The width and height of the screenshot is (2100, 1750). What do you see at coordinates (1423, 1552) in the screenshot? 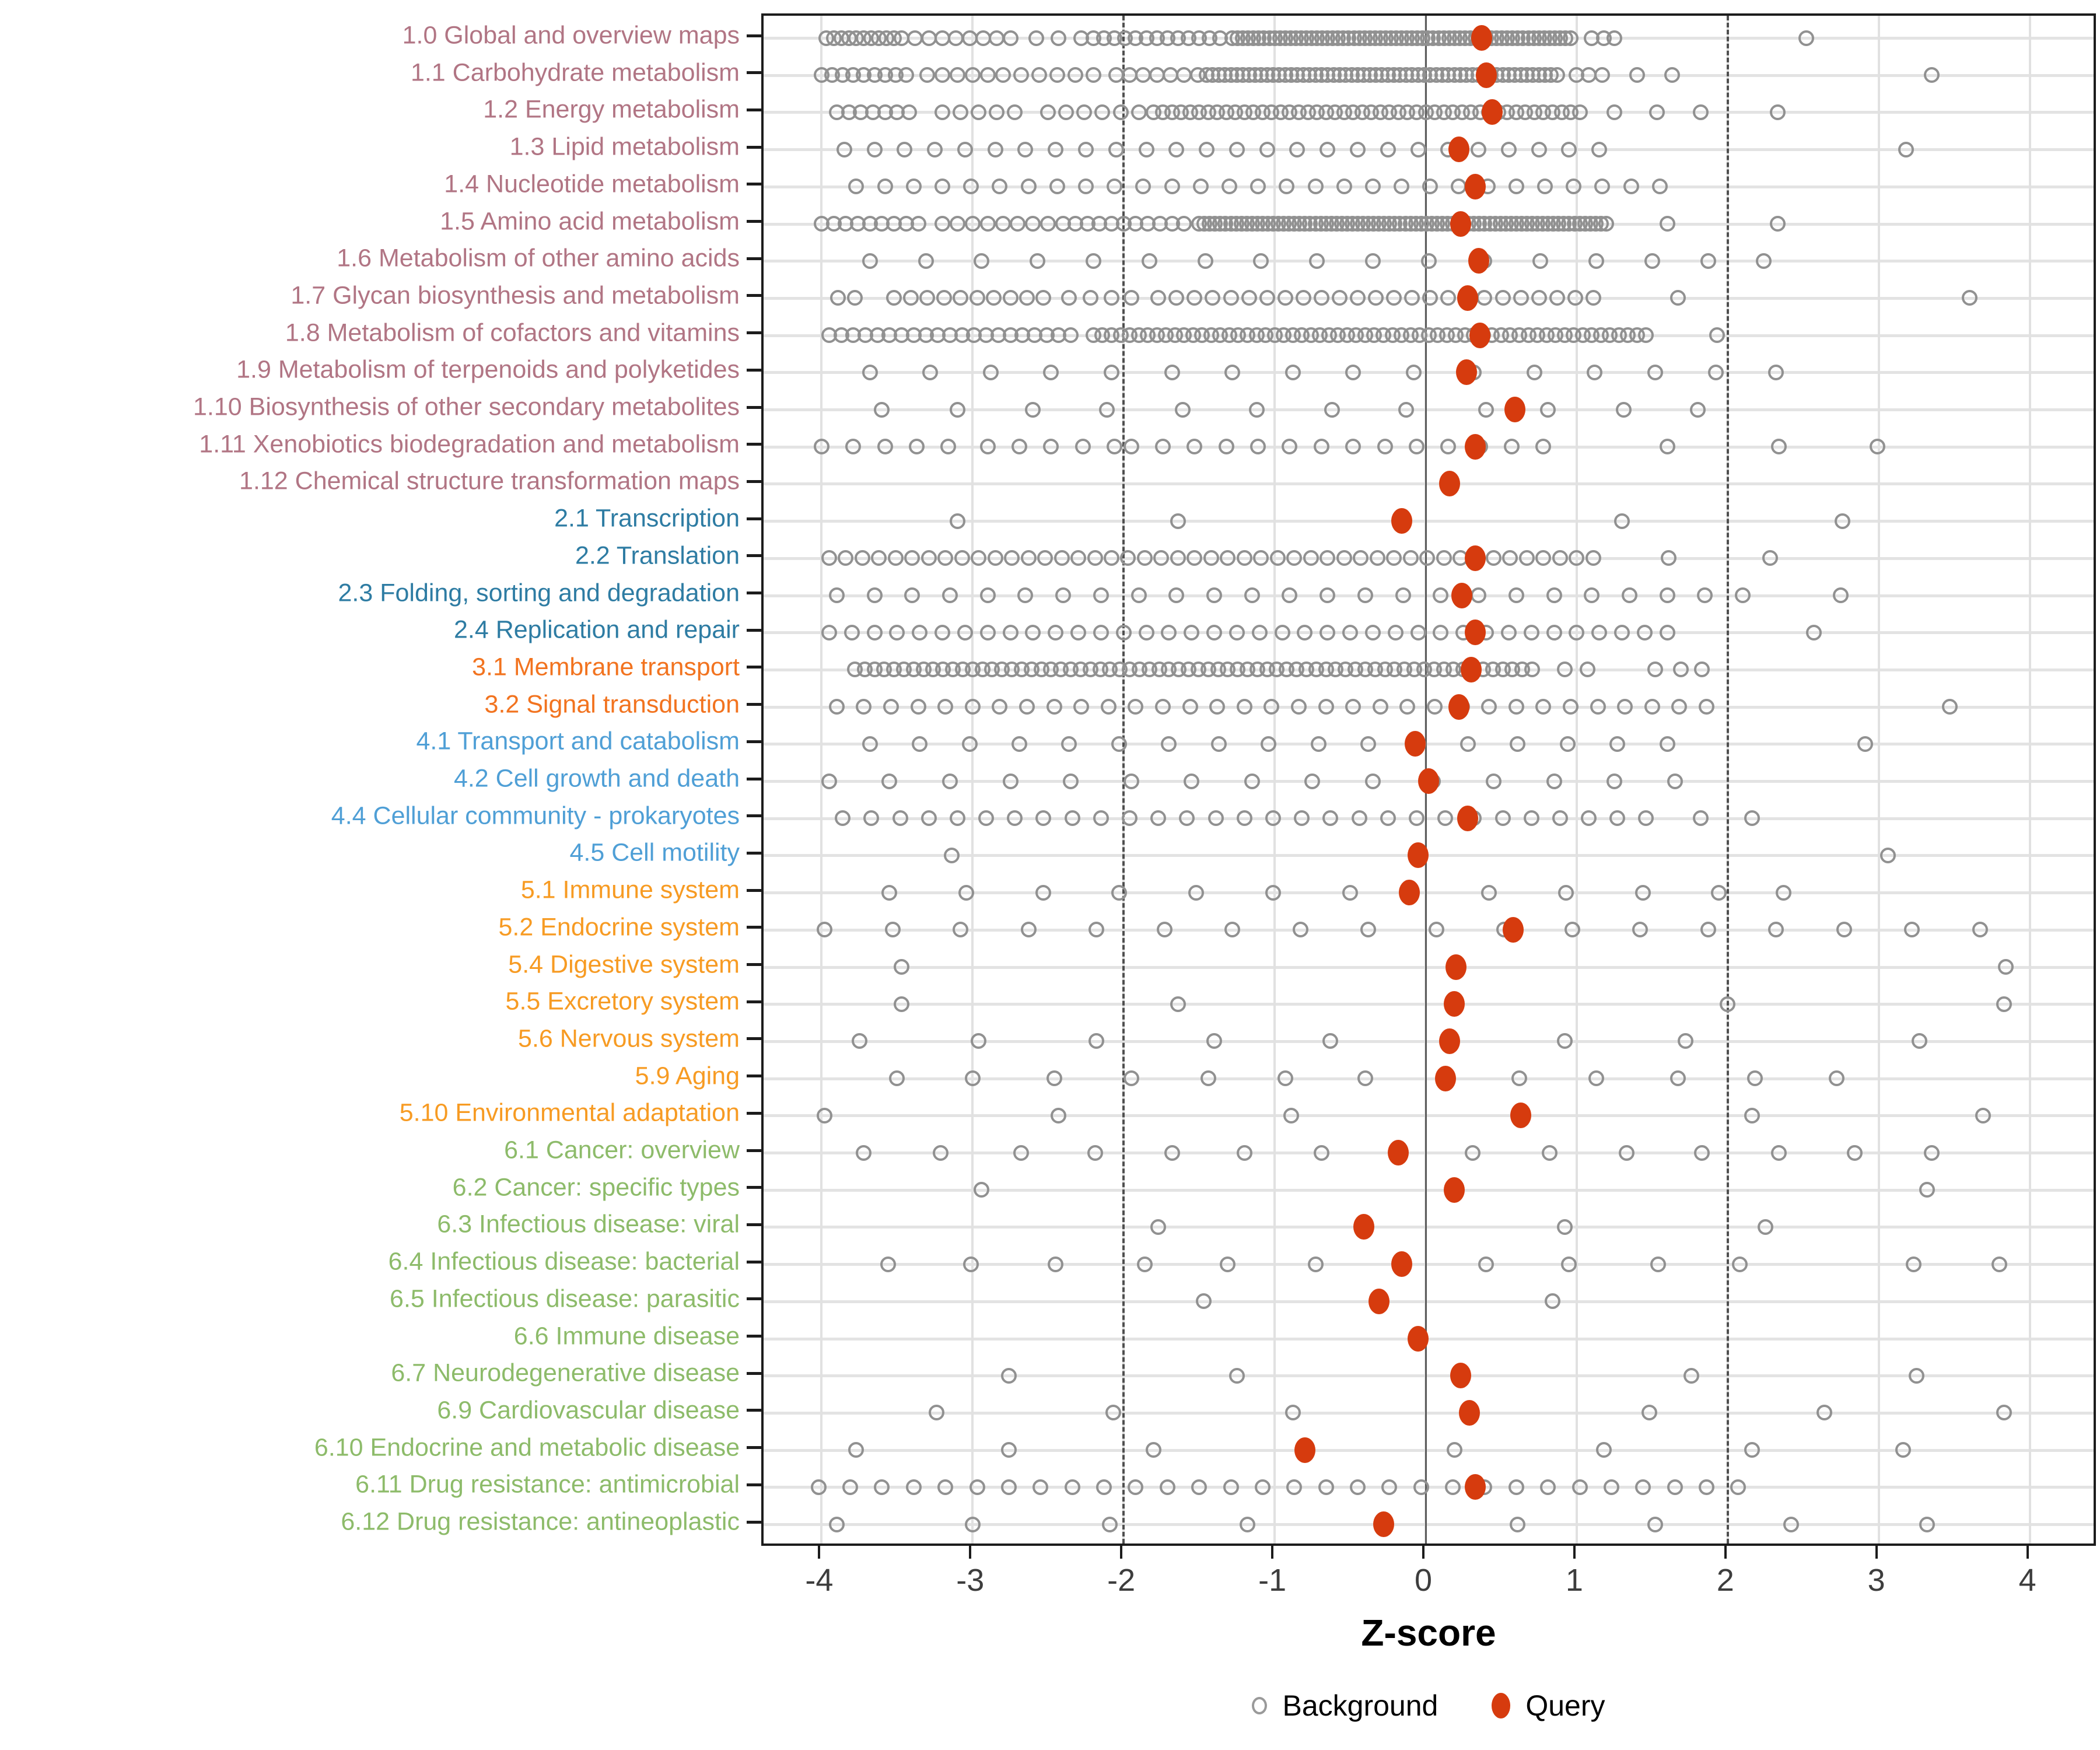
I see `x-tick-mark` at bounding box center [1423, 1552].